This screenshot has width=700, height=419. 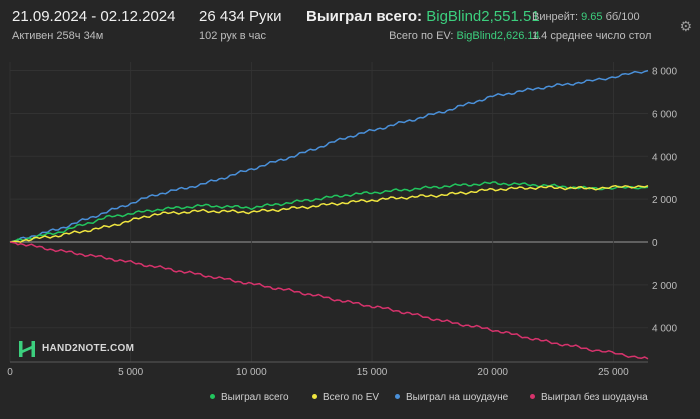 What do you see at coordinates (457, 397) in the screenshot?
I see `legend-label-showdown: Выиграл на шоудауне` at bounding box center [457, 397].